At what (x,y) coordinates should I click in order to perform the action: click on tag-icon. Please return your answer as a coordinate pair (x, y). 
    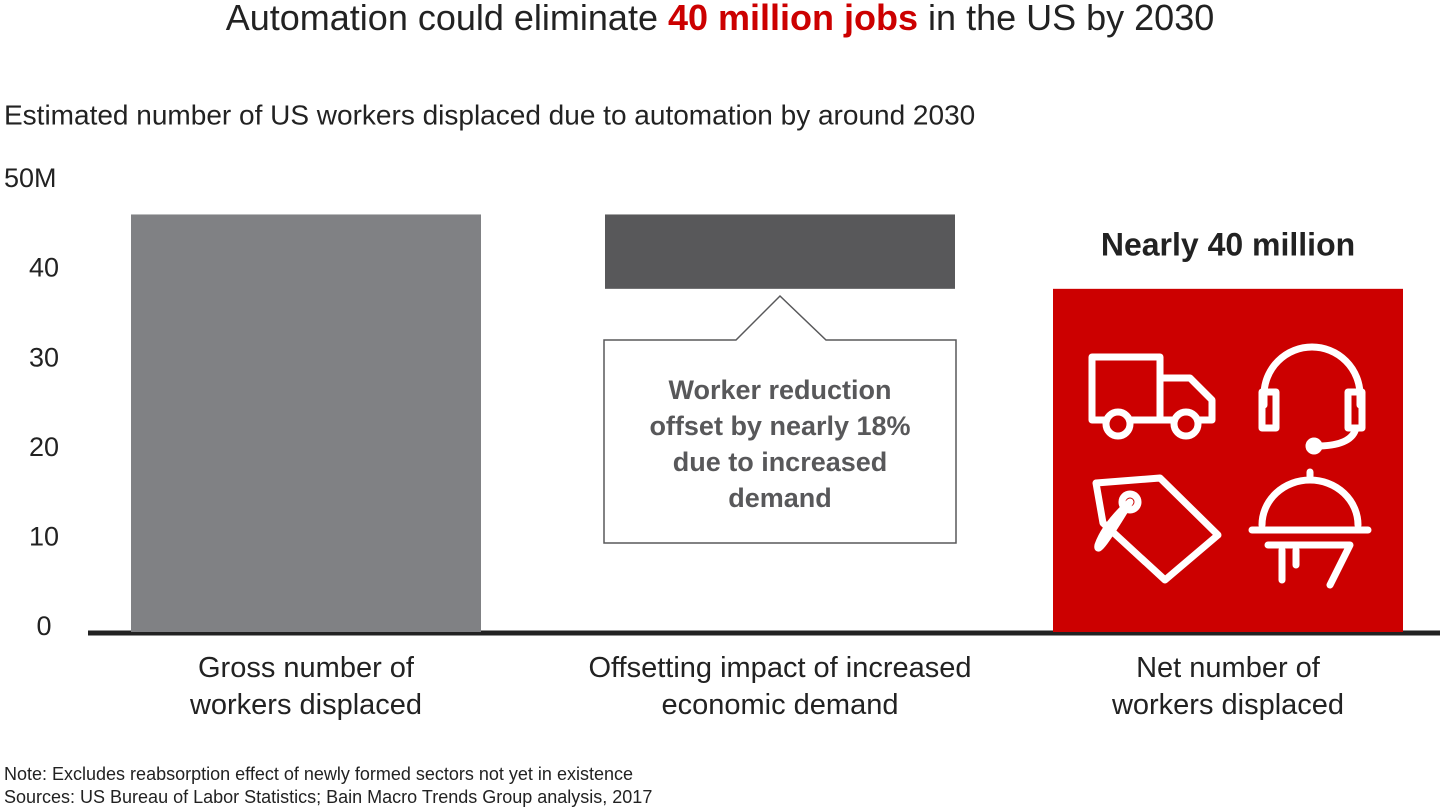
    Looking at the image, I should click on (1157, 529).